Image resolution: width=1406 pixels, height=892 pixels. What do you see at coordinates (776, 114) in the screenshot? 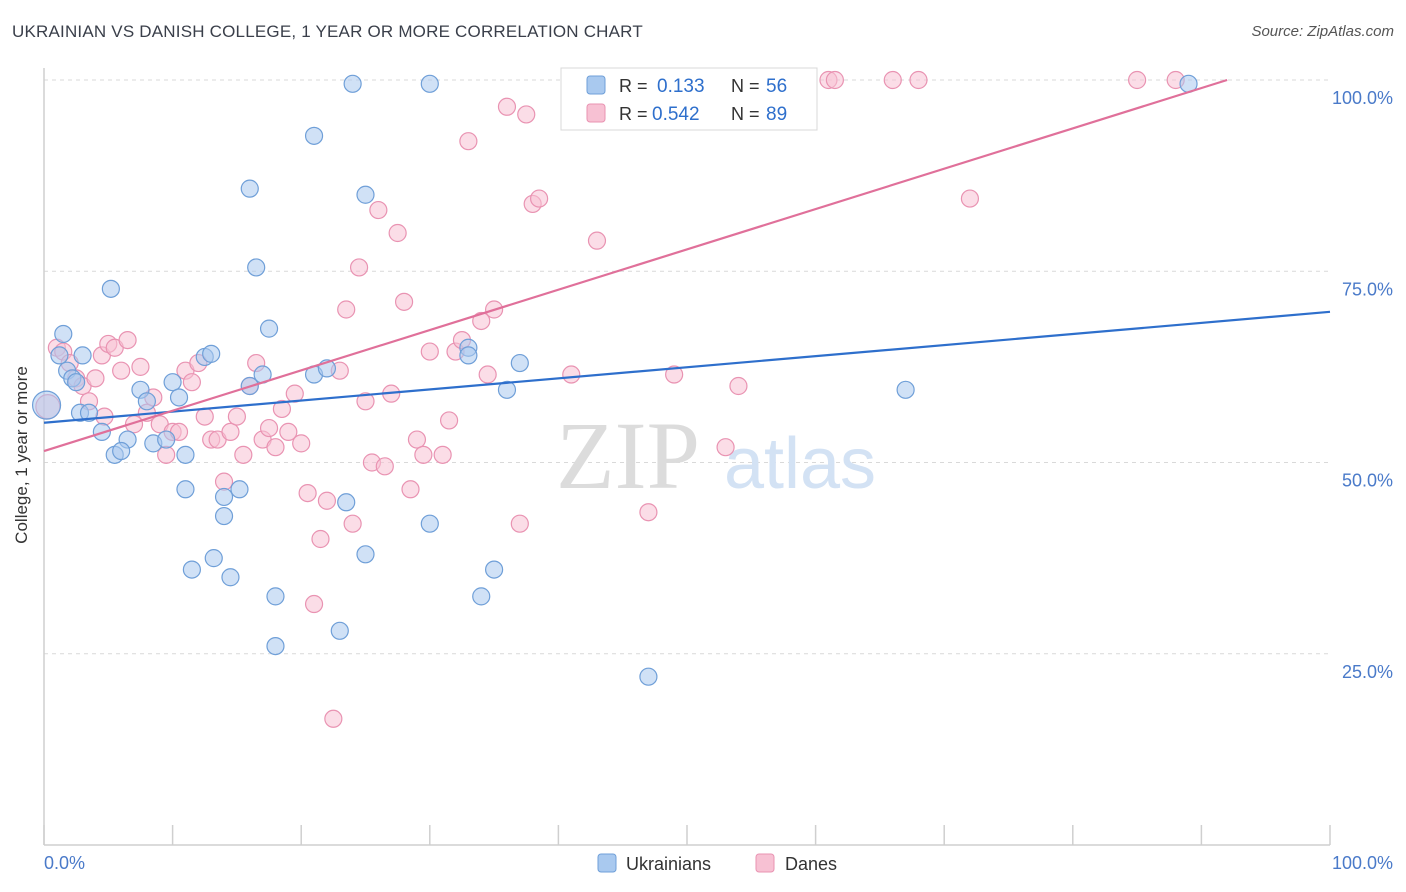
I see `legend-top-n-value-2: 89` at bounding box center [776, 114].